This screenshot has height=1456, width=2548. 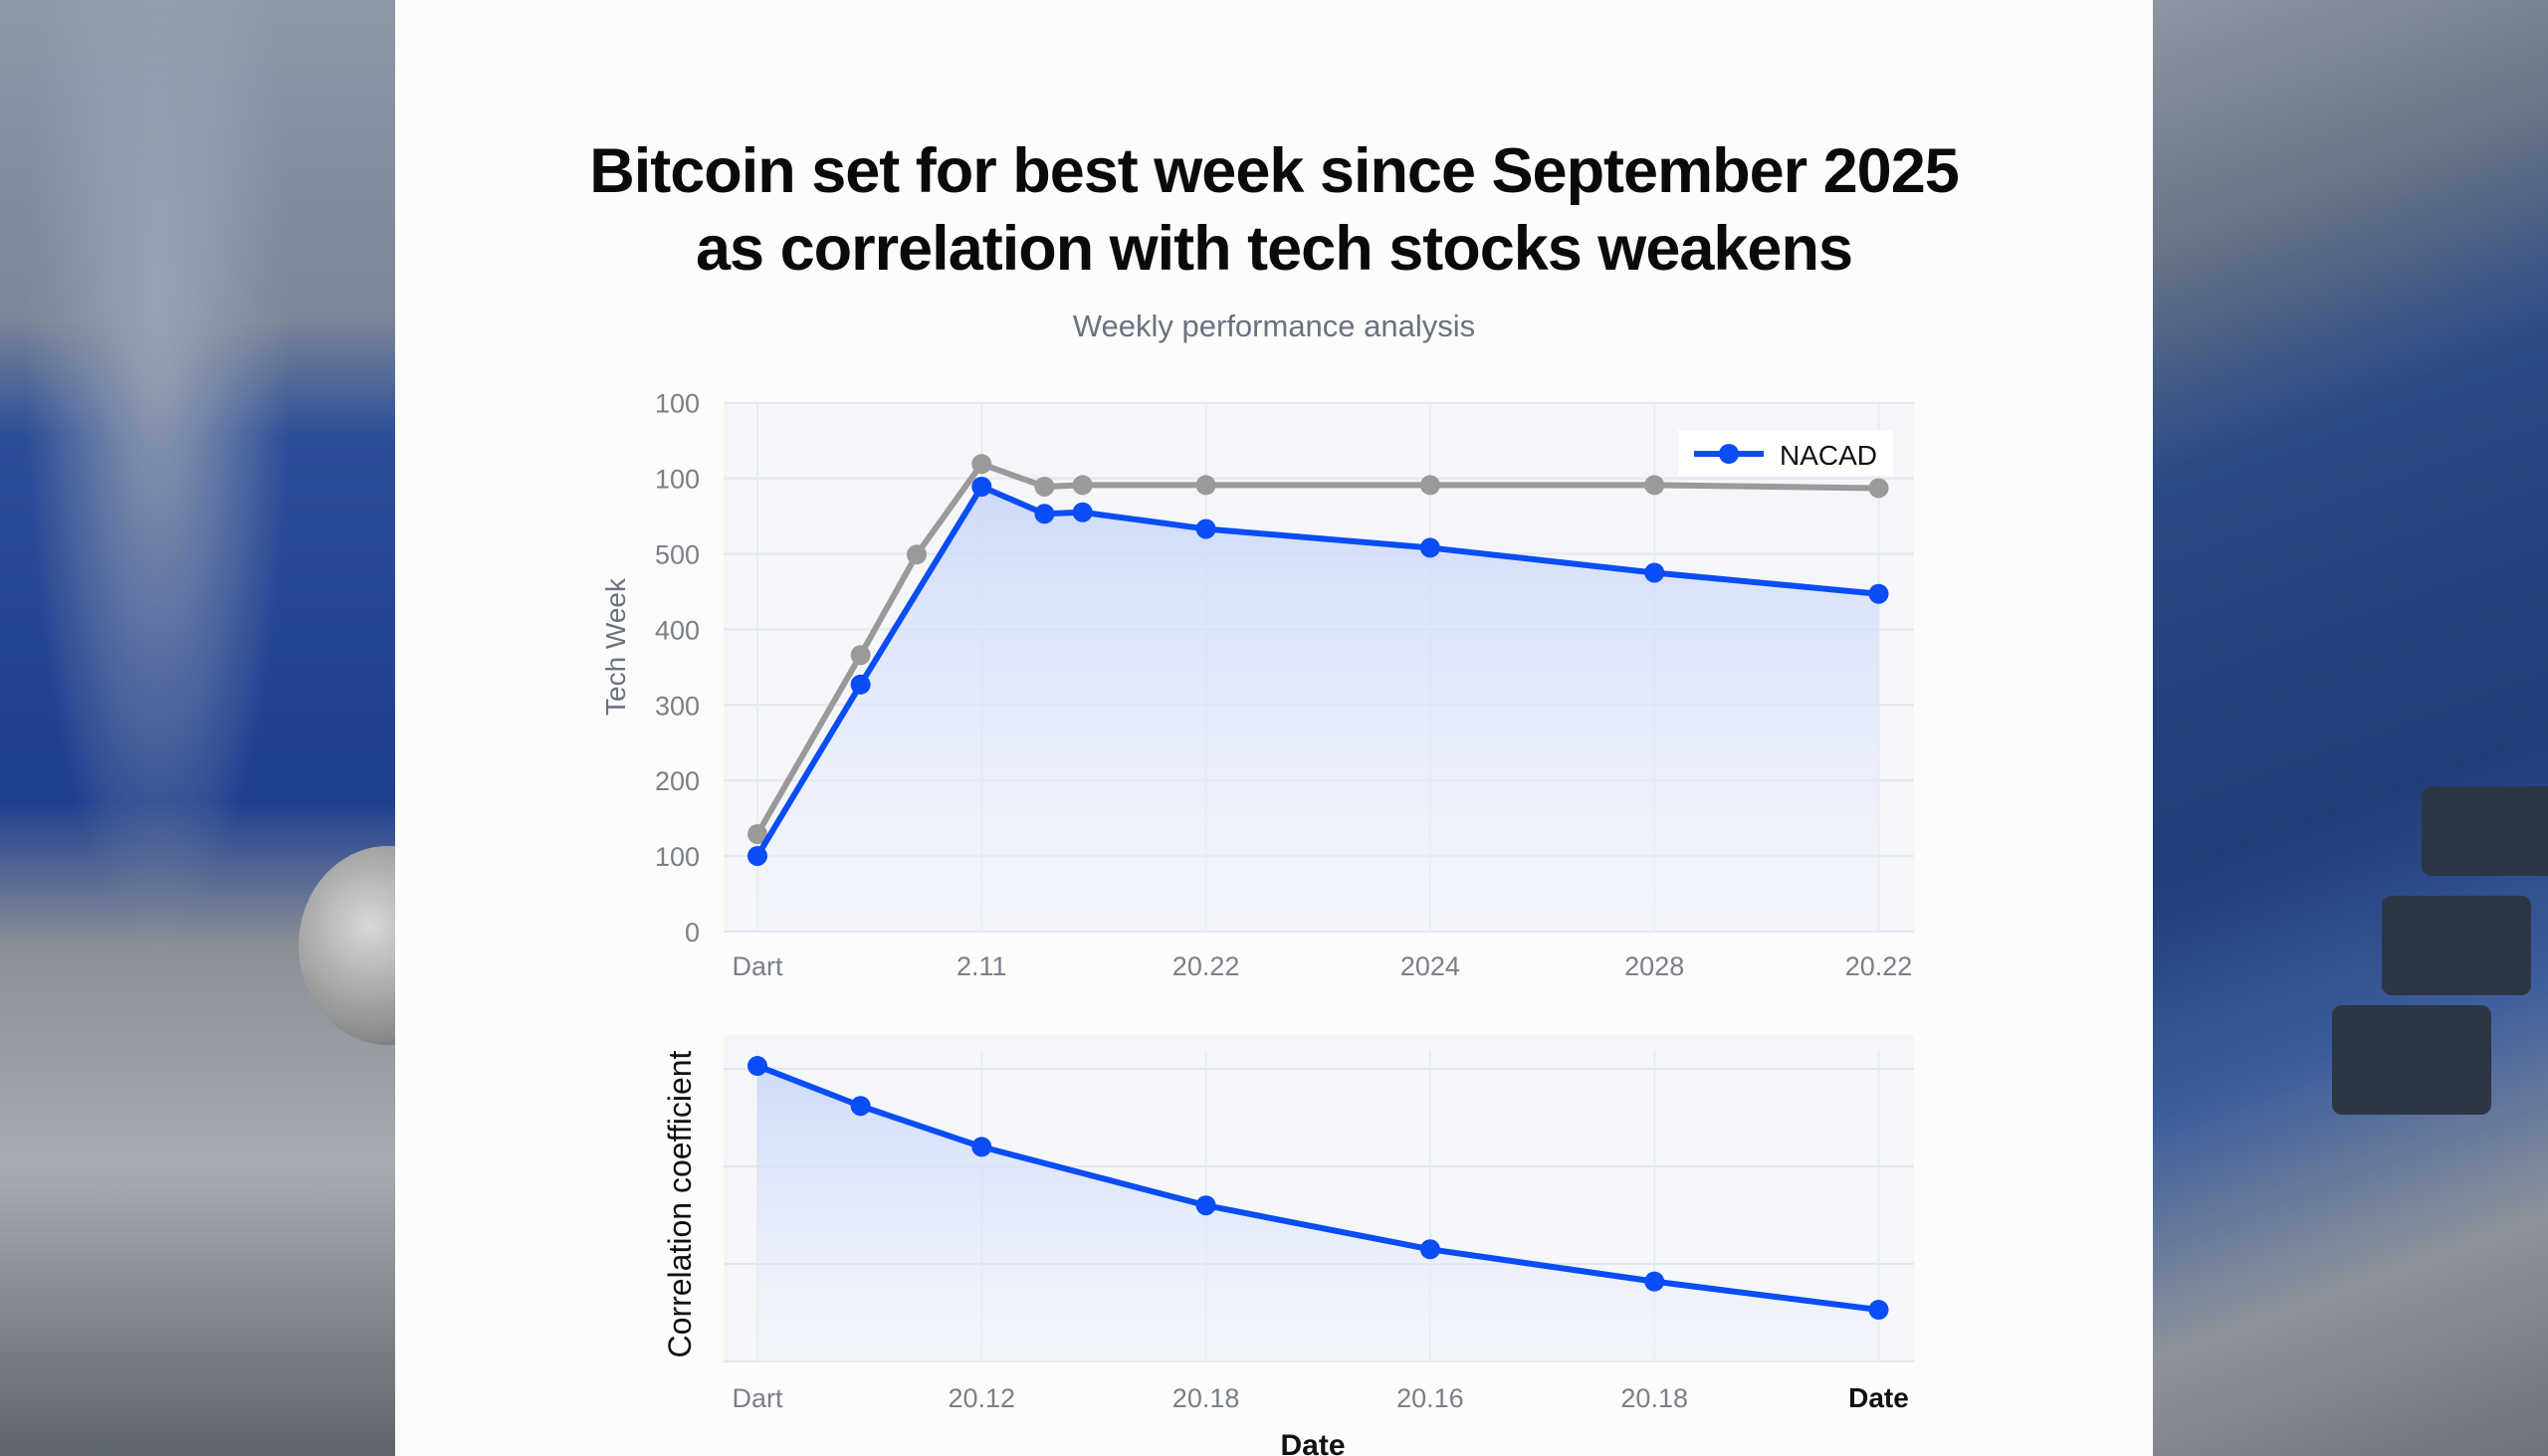 What do you see at coordinates (1878, 1397) in the screenshot?
I see `bottom-x-tick-label: Date` at bounding box center [1878, 1397].